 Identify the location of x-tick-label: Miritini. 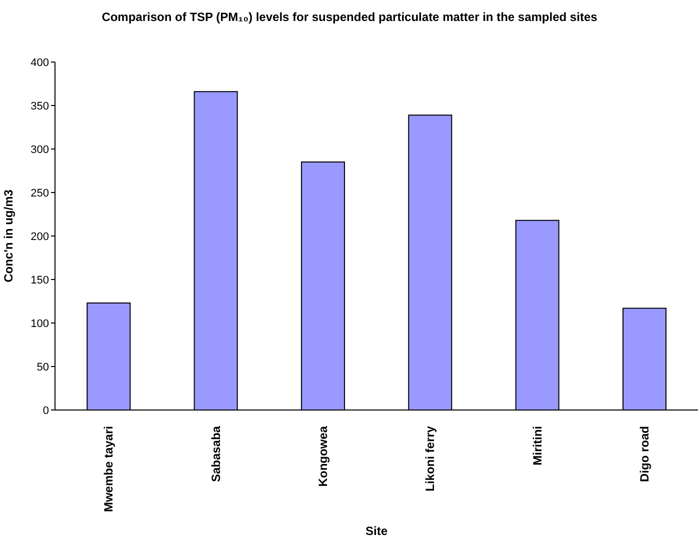
(537, 446).